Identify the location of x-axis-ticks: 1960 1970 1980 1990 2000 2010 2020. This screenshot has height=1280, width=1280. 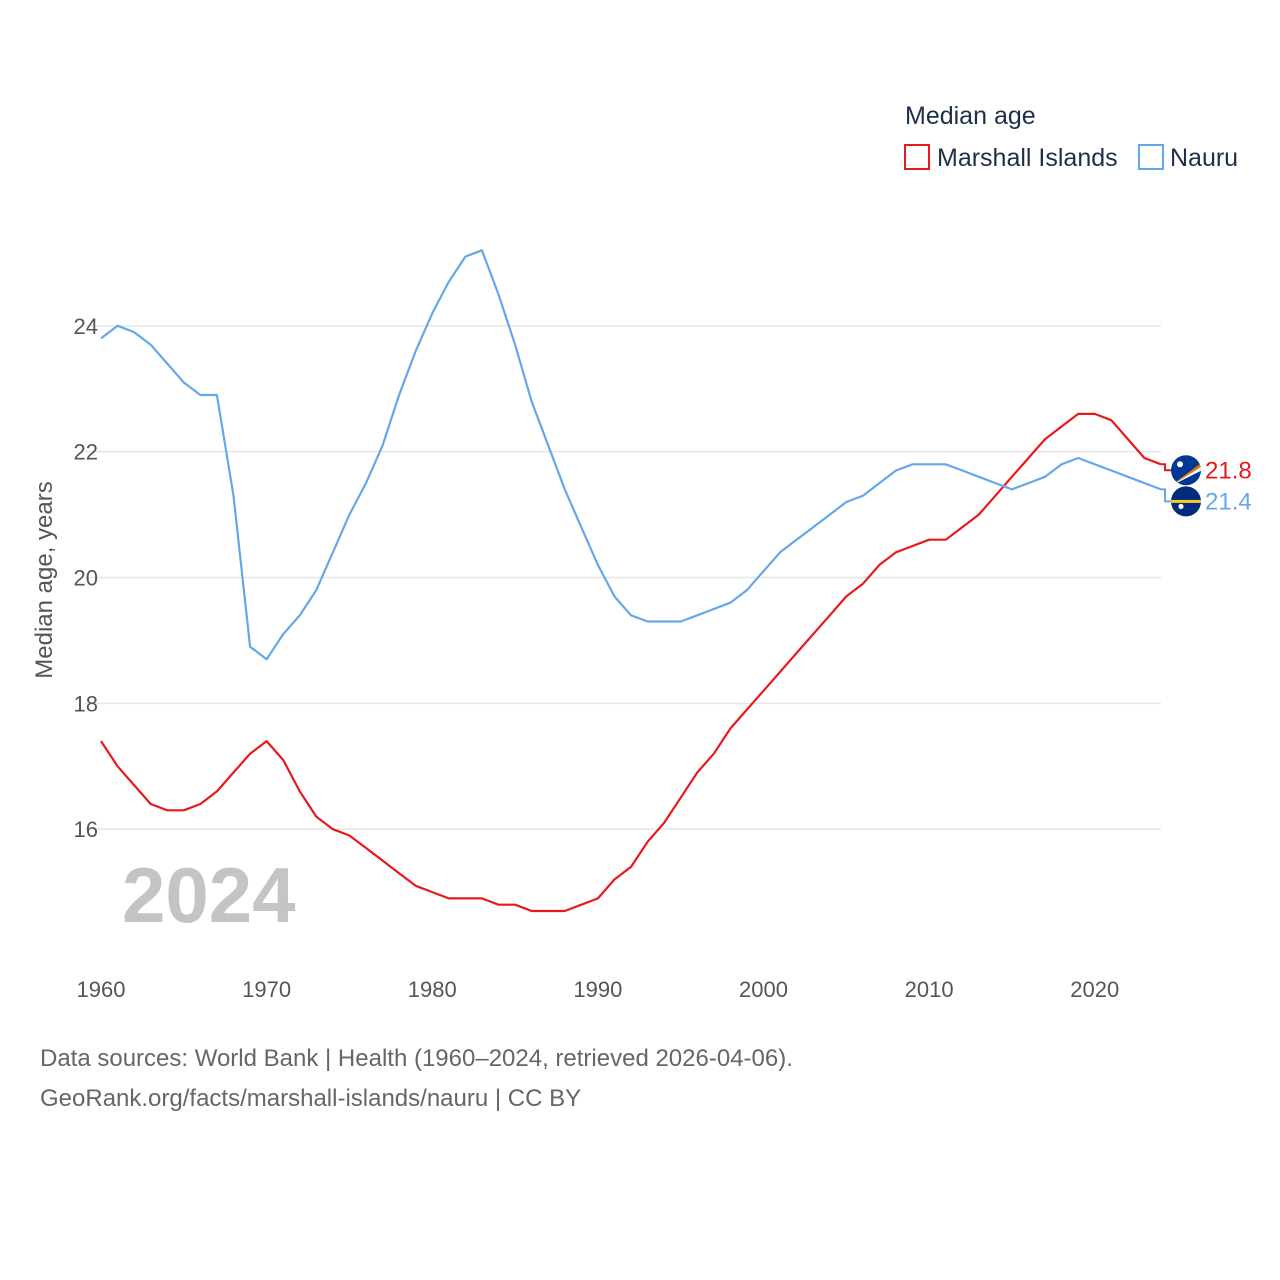
(598, 989).